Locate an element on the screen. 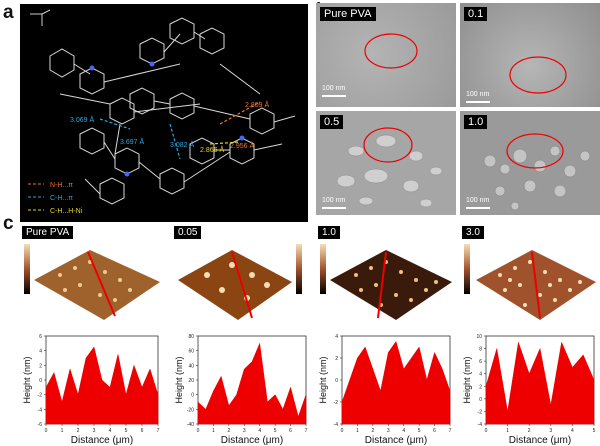  height-profile-chart-3: -4 -2 0 2 4 0 1 2 3 4 5 6 7 Distance (μm) Height (nm) is located at coordinates (385, 390).